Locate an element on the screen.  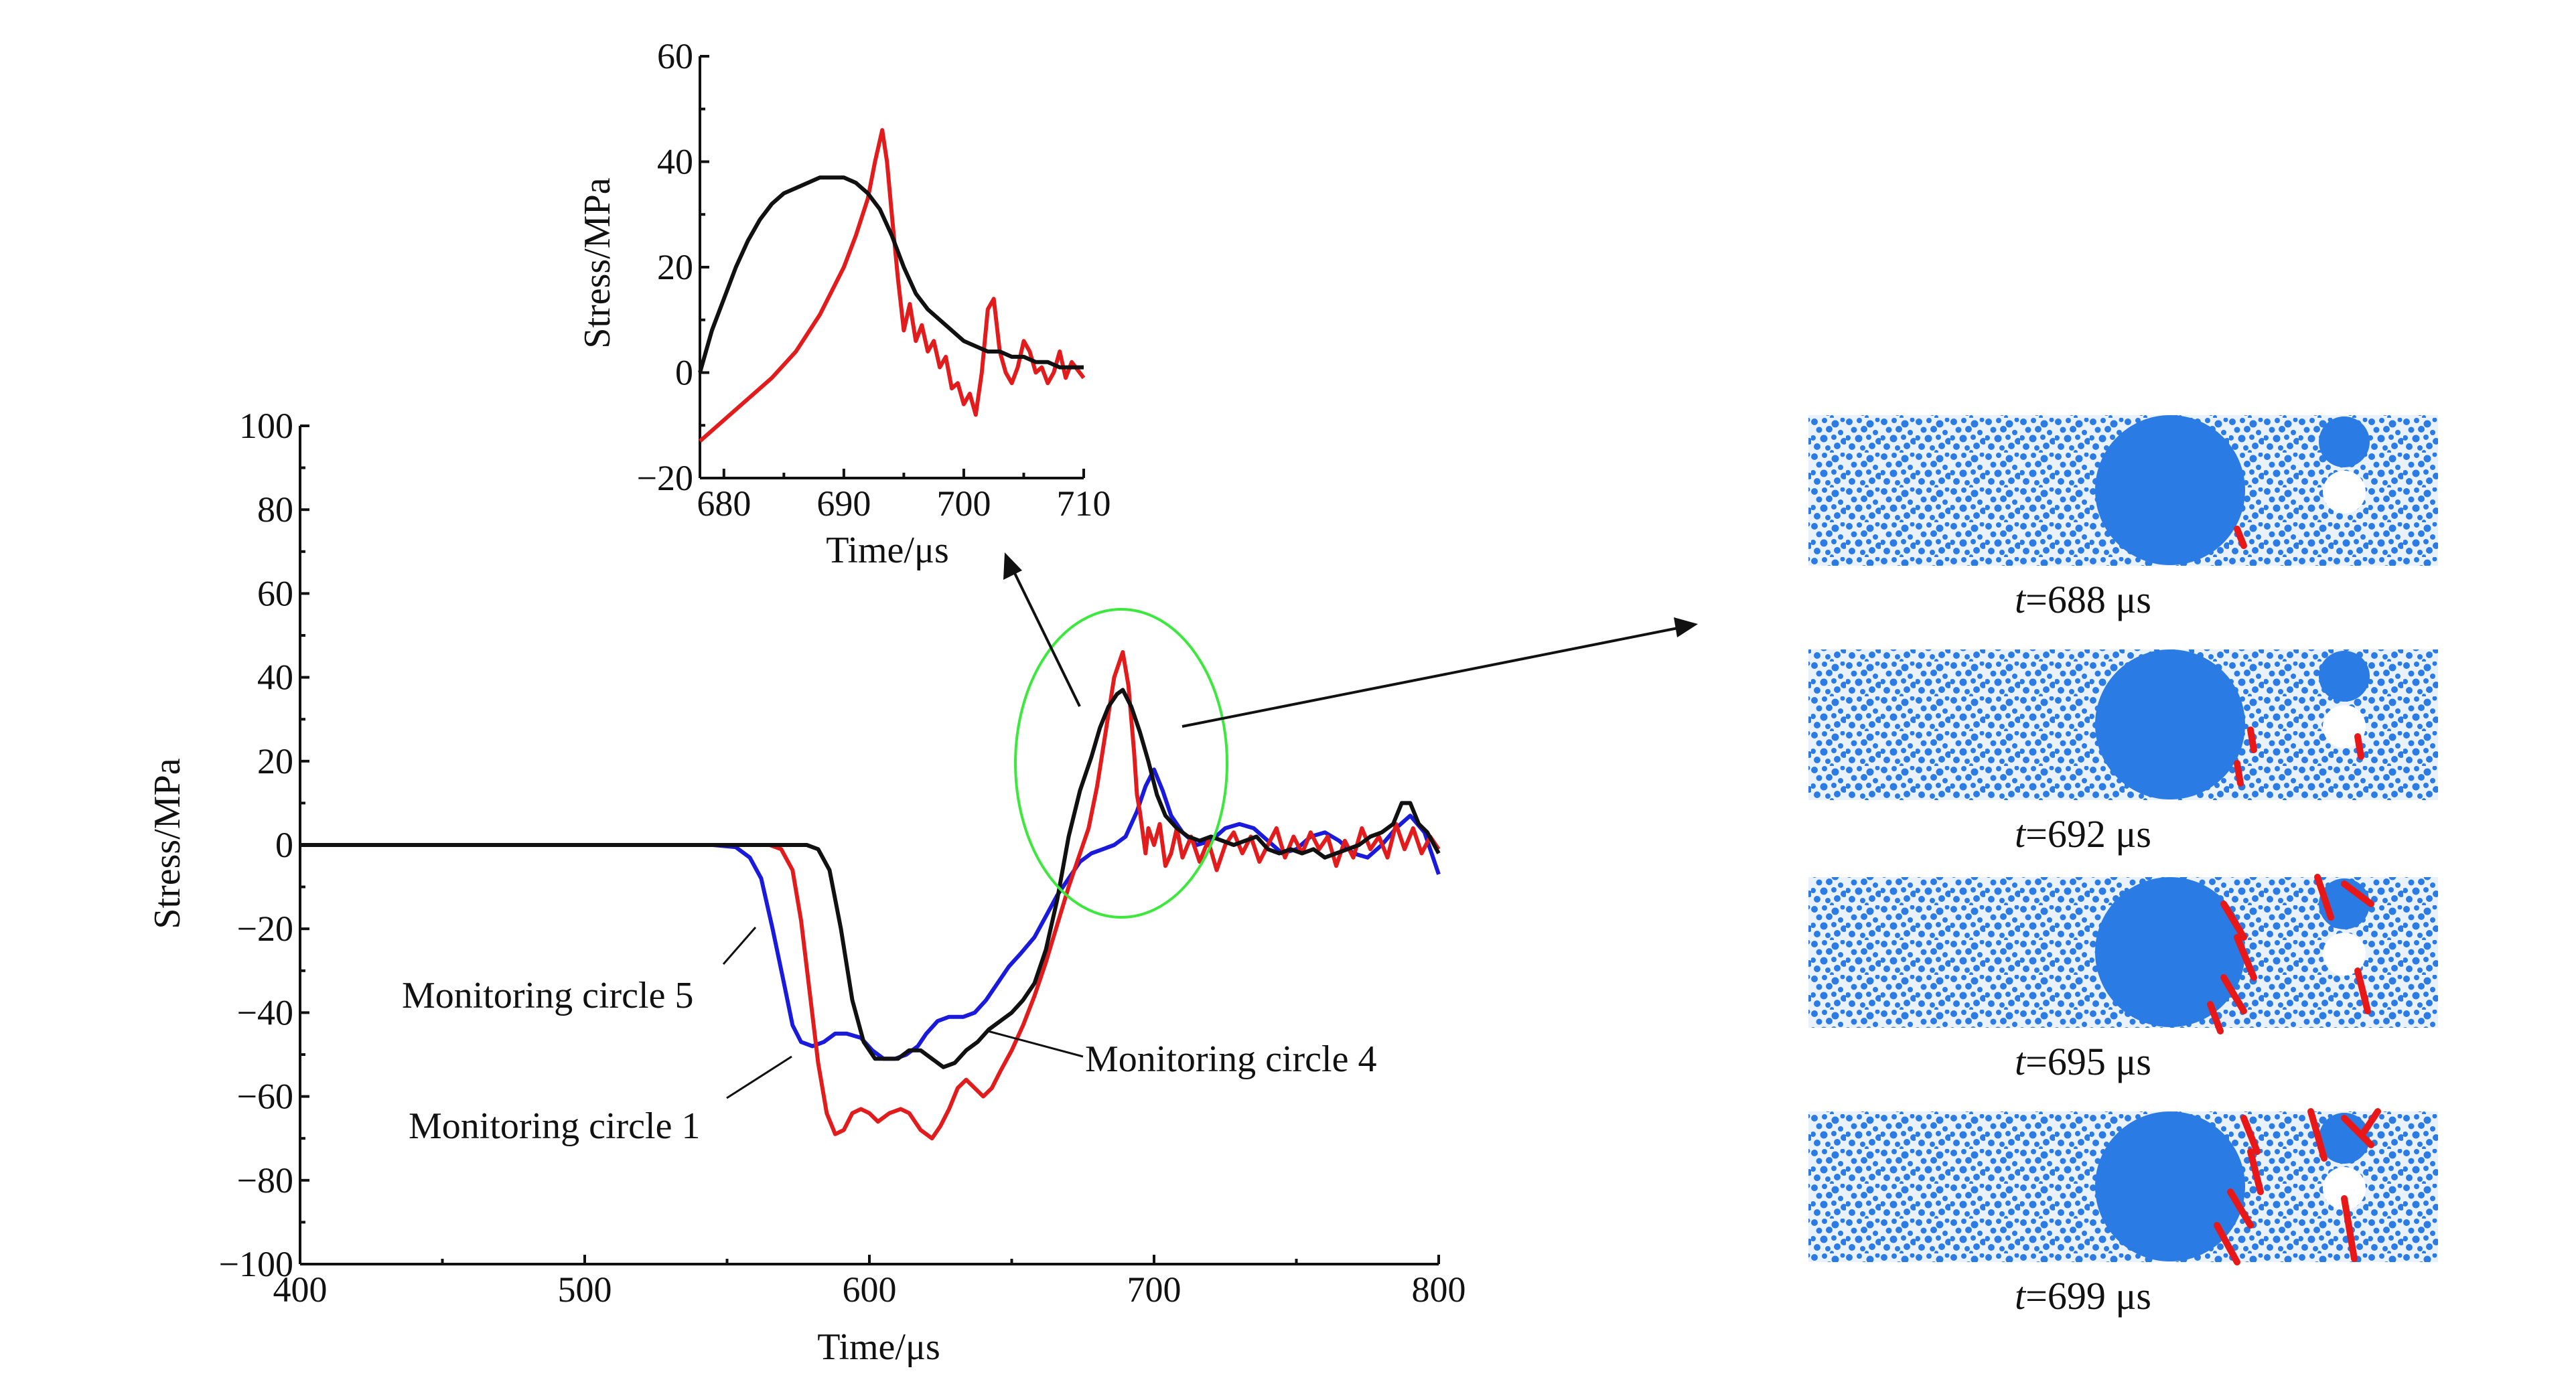
snapshot-caption: t=695 μs is located at coordinates (2083, 1062).